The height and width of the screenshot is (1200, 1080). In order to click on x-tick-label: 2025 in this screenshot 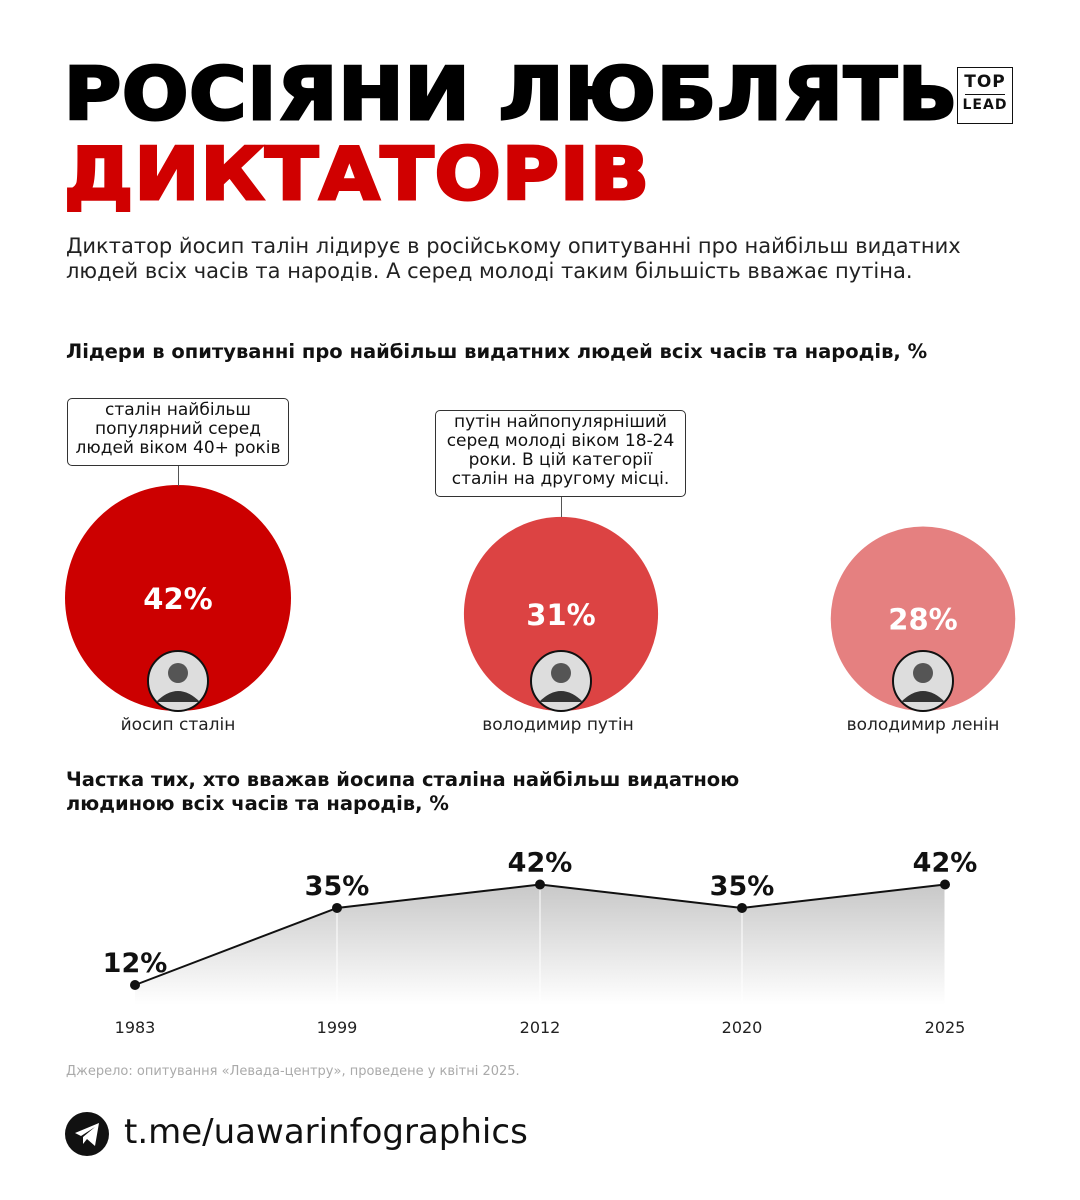, I will do `click(945, 1027)`.